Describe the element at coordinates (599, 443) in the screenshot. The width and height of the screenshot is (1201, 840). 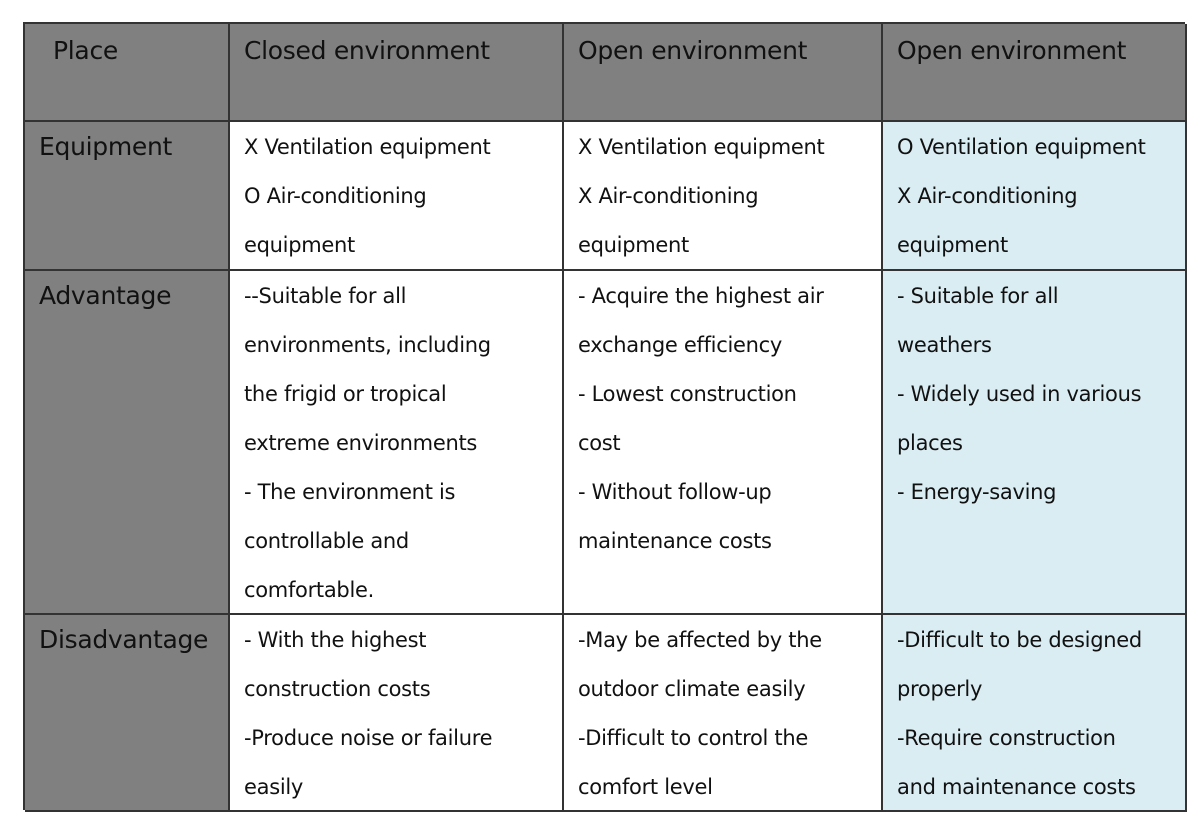
I see `cell-text-line: cost` at that location.